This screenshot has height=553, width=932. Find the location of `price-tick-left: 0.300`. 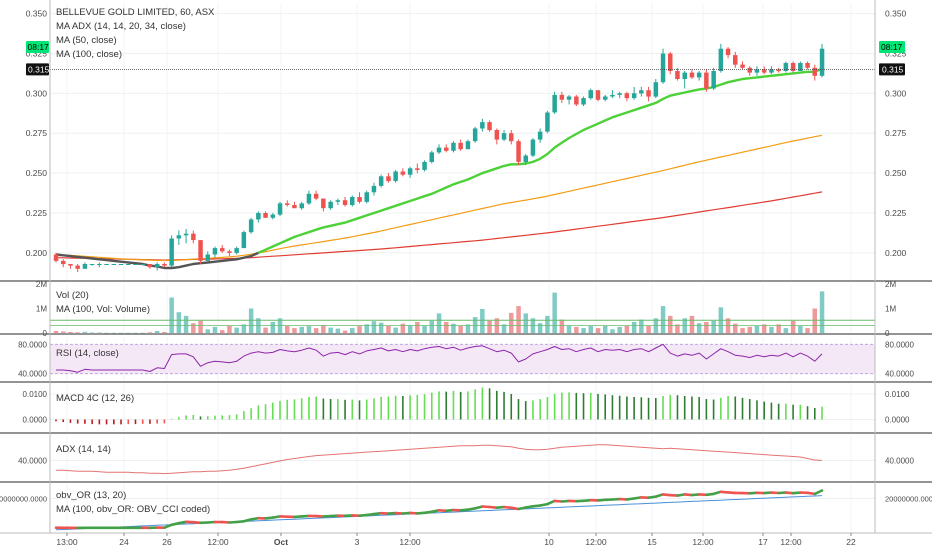

price-tick-left: 0.300 is located at coordinates (37, 93).